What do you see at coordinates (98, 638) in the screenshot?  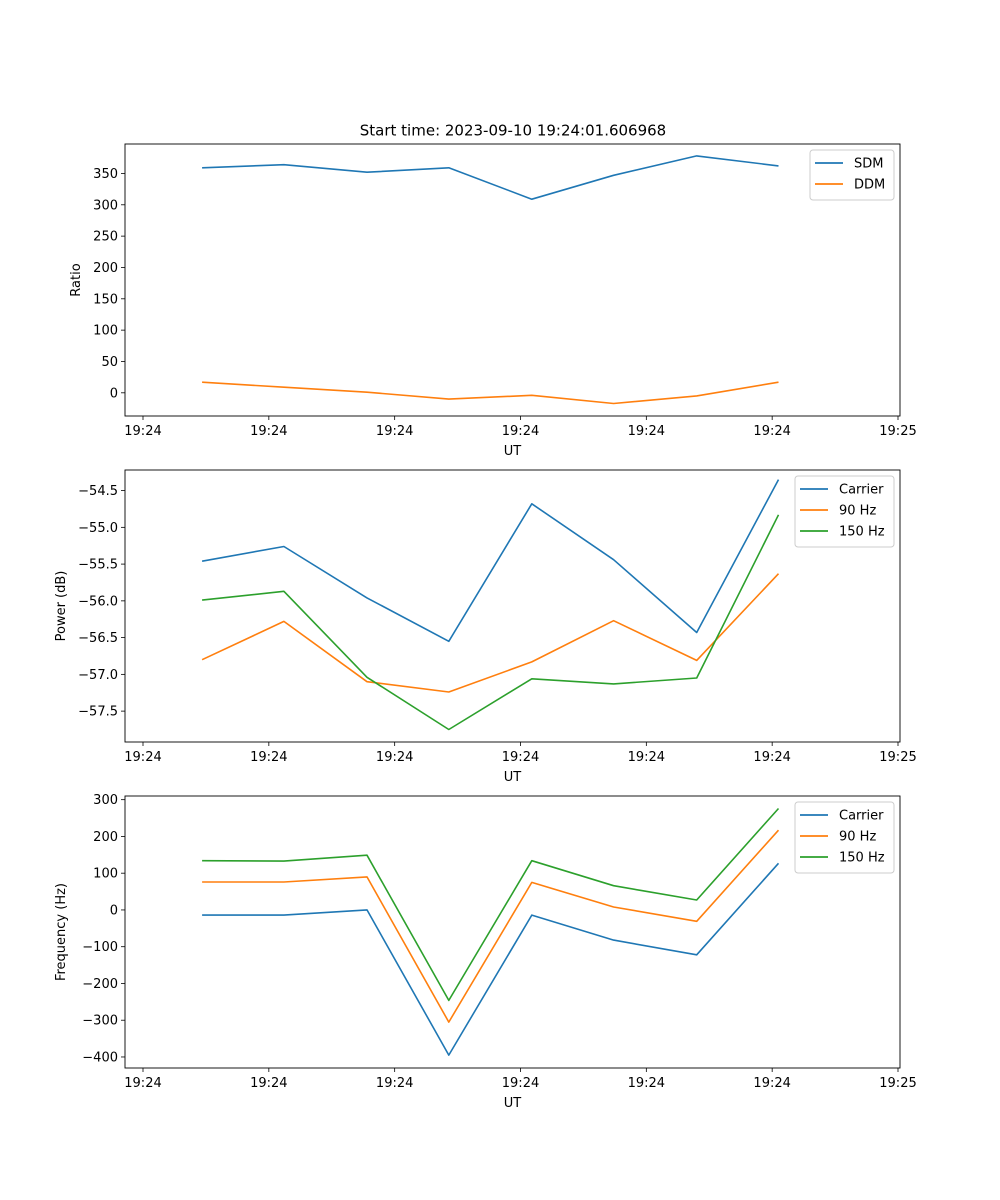 I see `y-tick-label: −56.5` at bounding box center [98, 638].